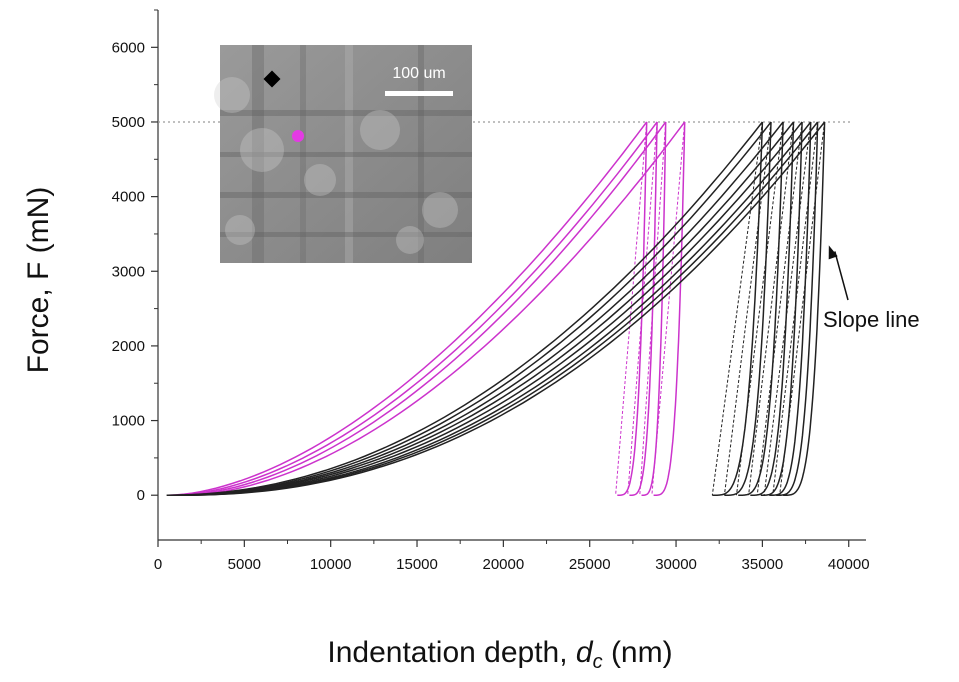  I want to click on y-ticks: 0 1000 2000 3000 4000 5000 6000, so click(135, 256).